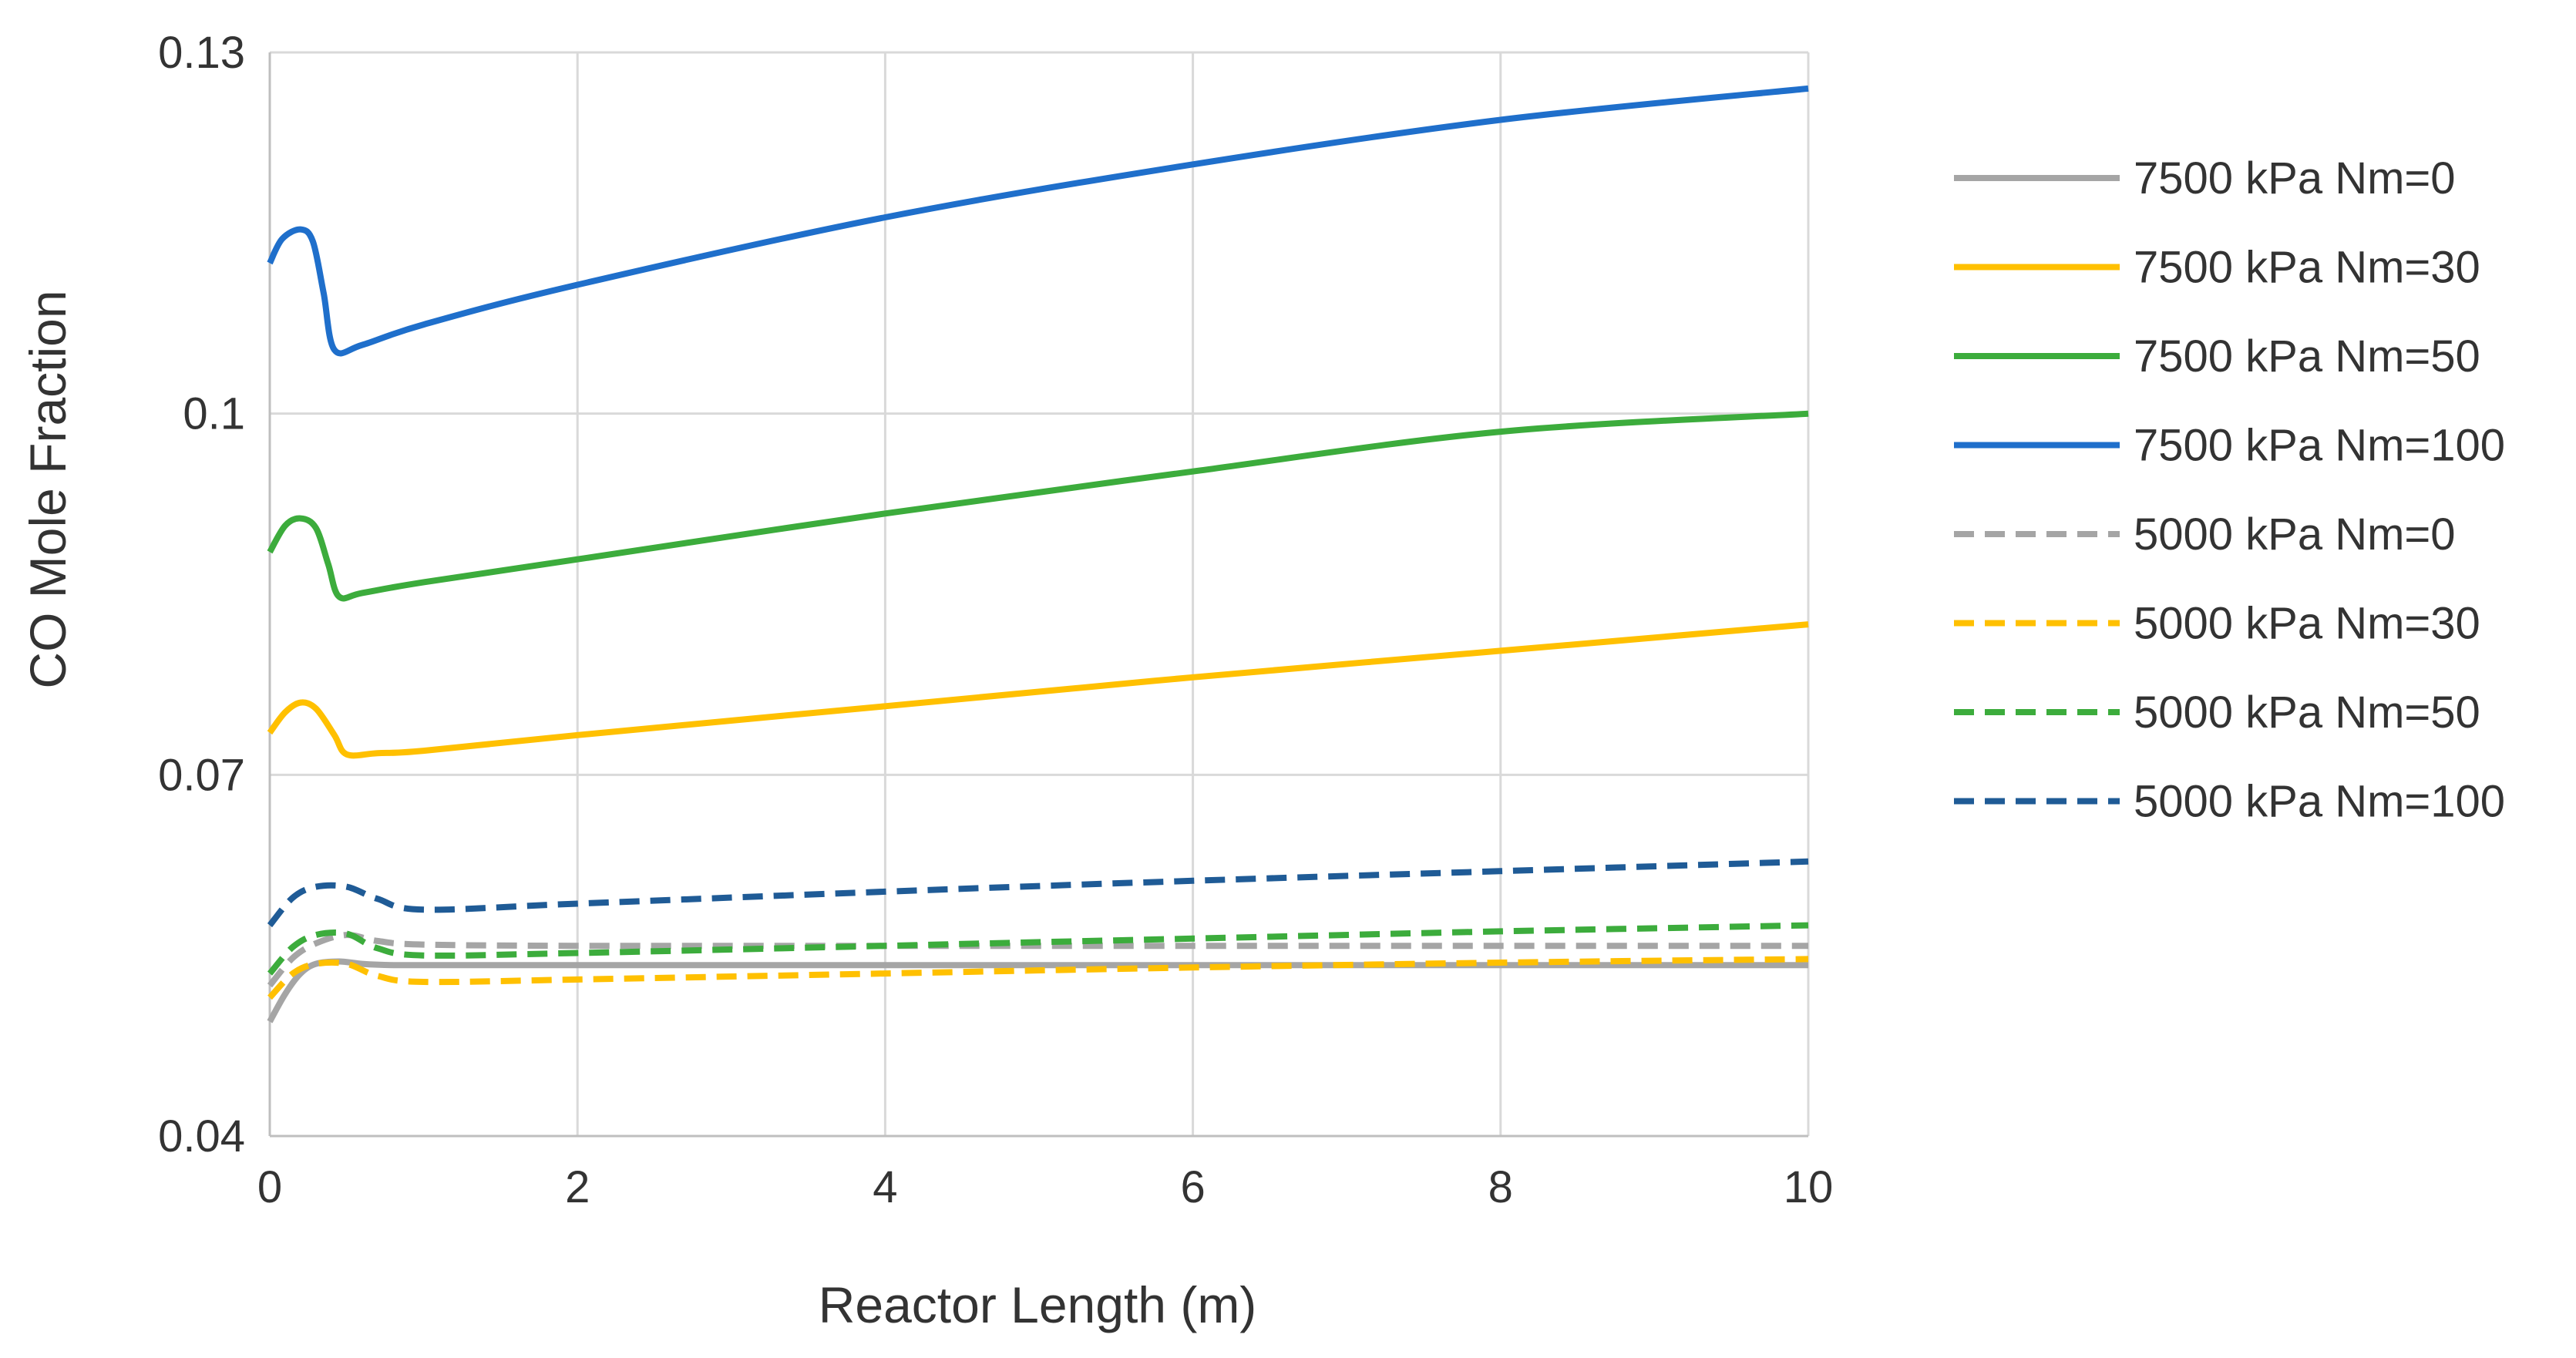 This screenshot has height=1358, width=2576. What do you see at coordinates (2319, 446) in the screenshot?
I see `legend-label: 7500 kPa Nm=100` at bounding box center [2319, 446].